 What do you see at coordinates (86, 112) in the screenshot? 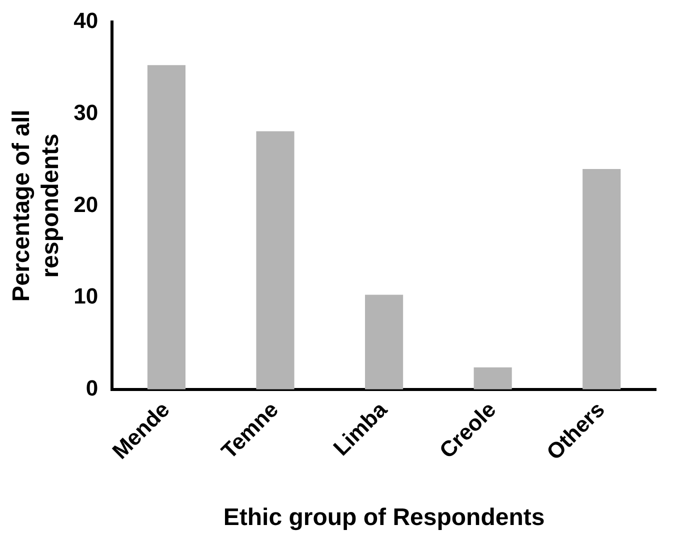
I see `y-tick-label: 30` at bounding box center [86, 112].